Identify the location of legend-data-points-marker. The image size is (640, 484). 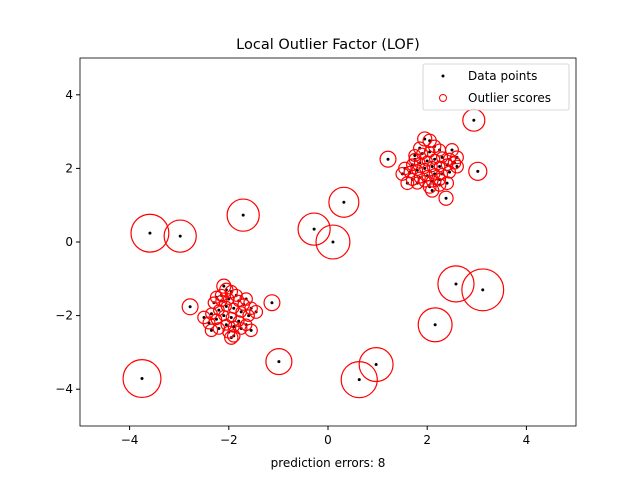
(443, 76).